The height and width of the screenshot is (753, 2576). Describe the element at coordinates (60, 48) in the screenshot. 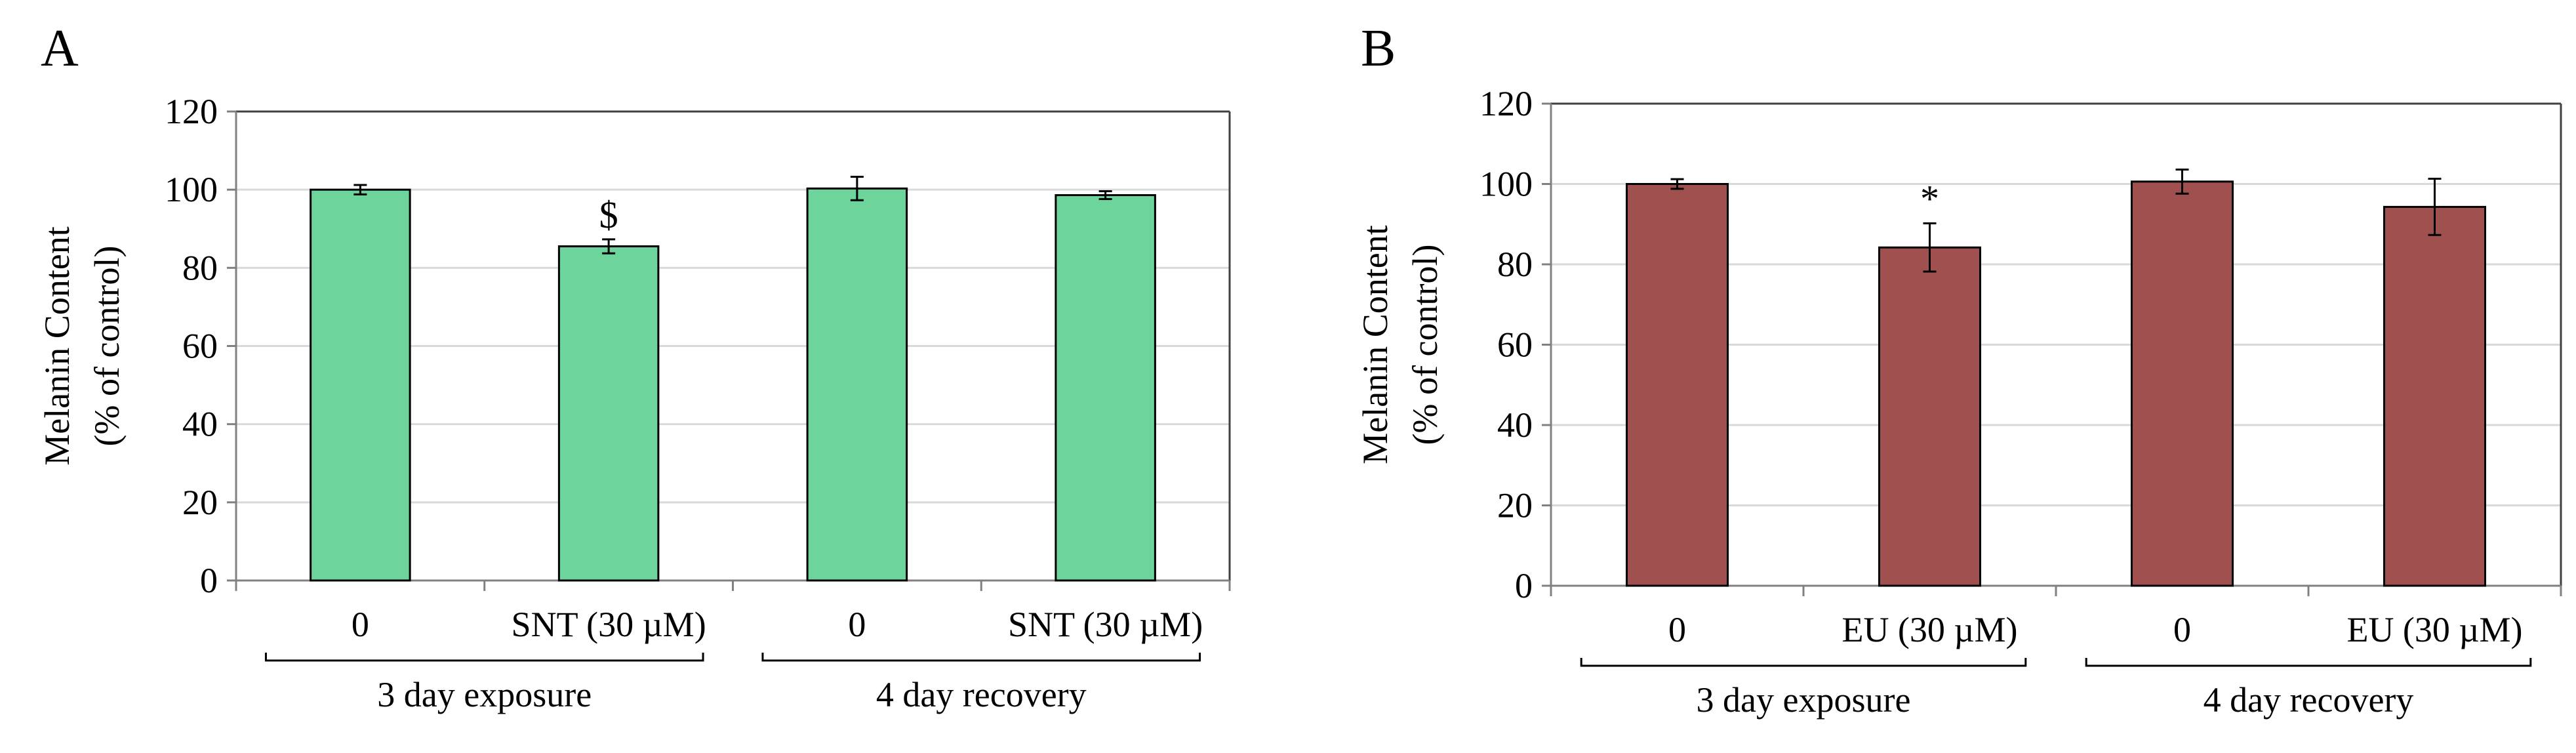

I see `panel-label: A` at that location.